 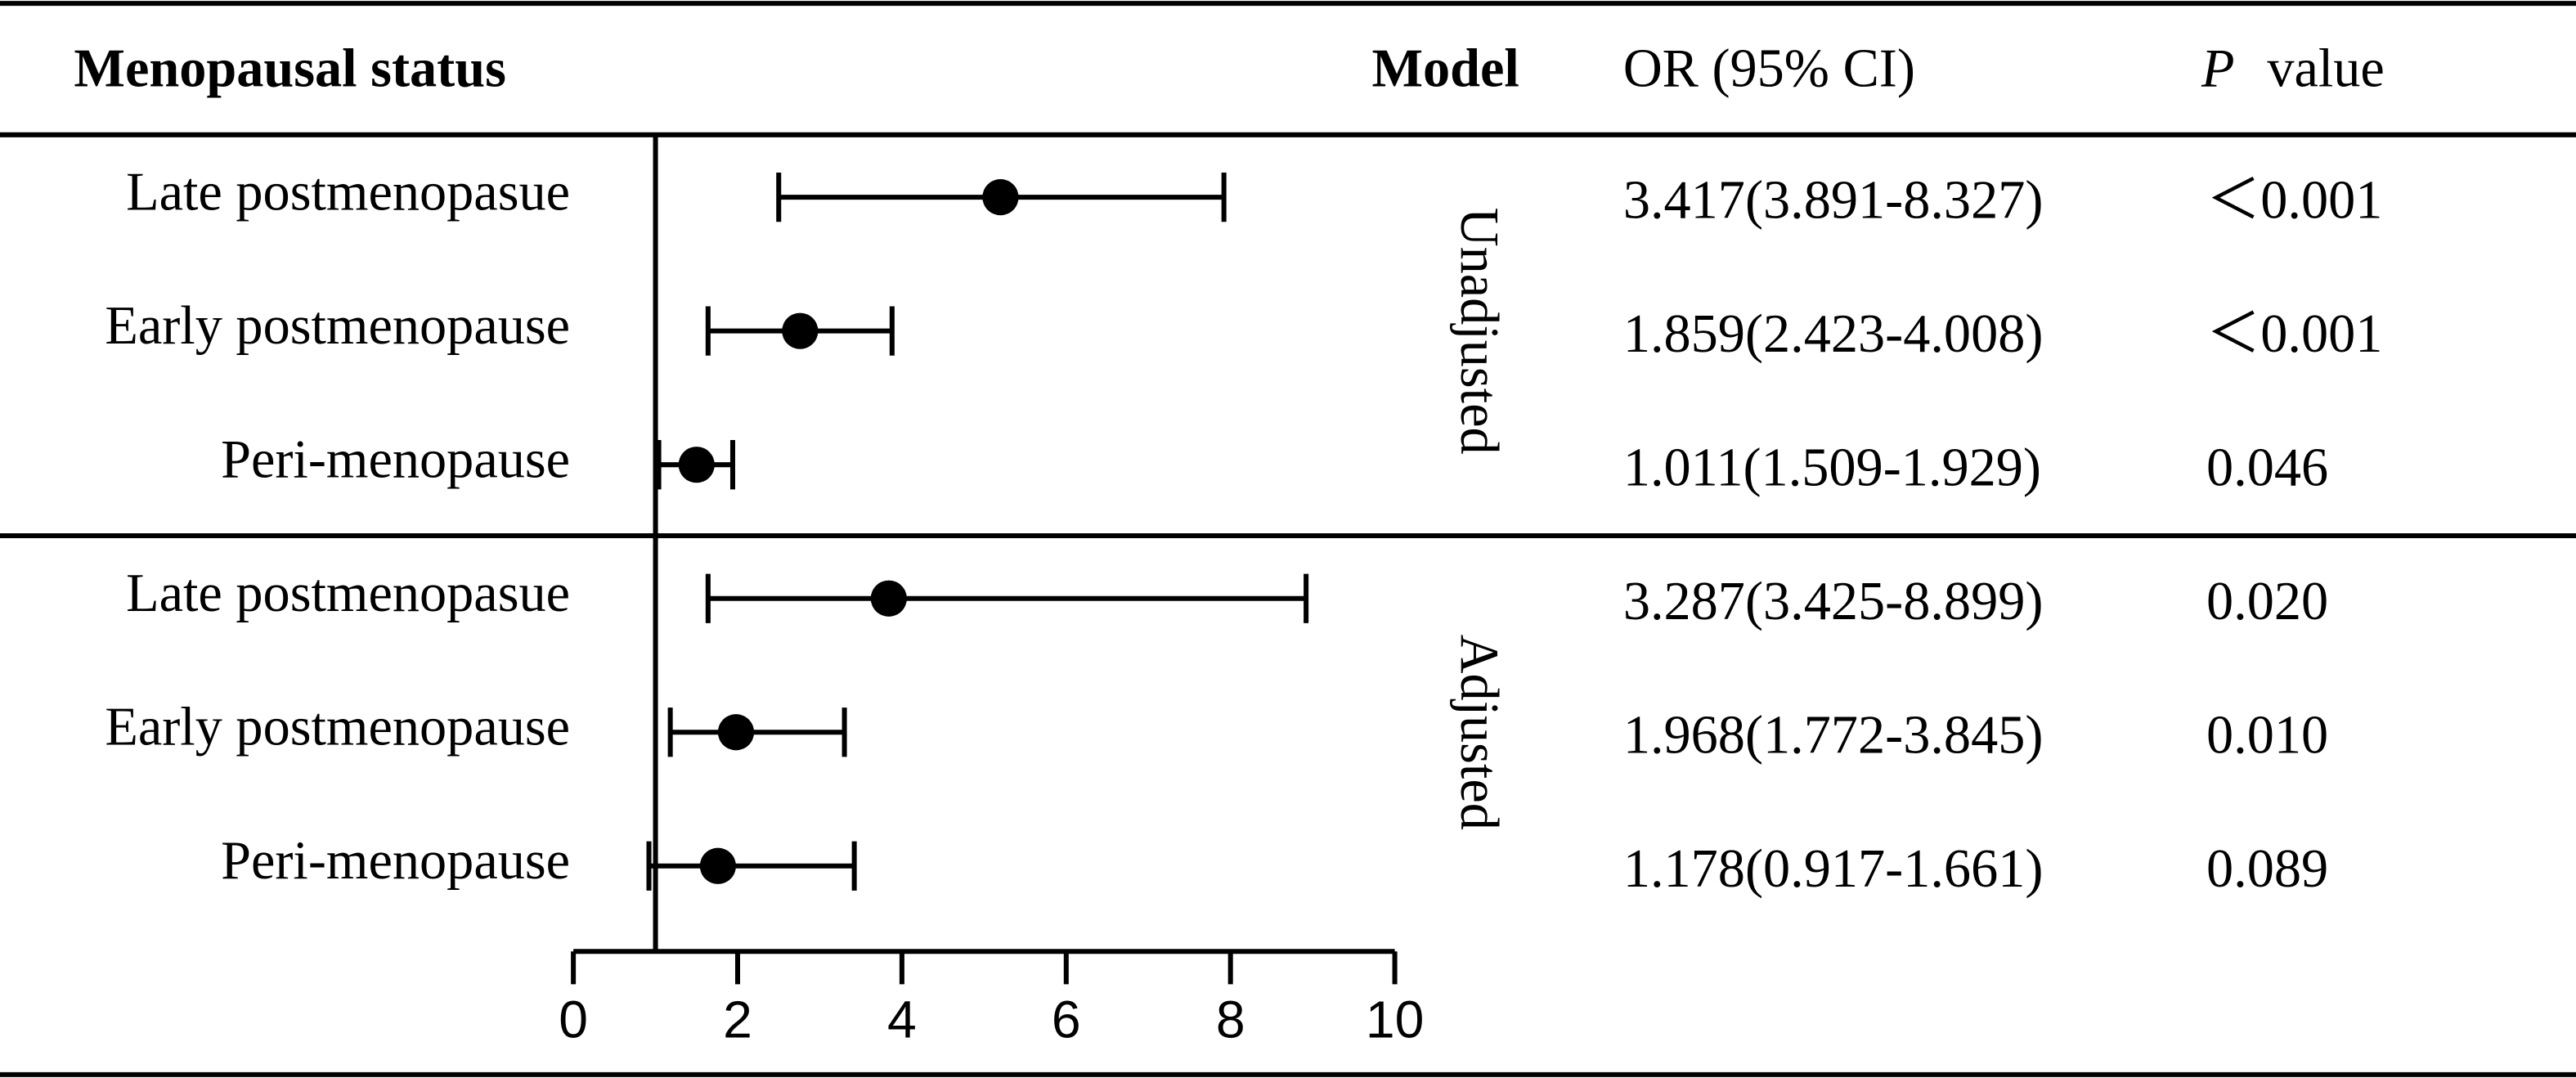 I want to click on x-tick-label: 6, so click(x=1066, y=1020).